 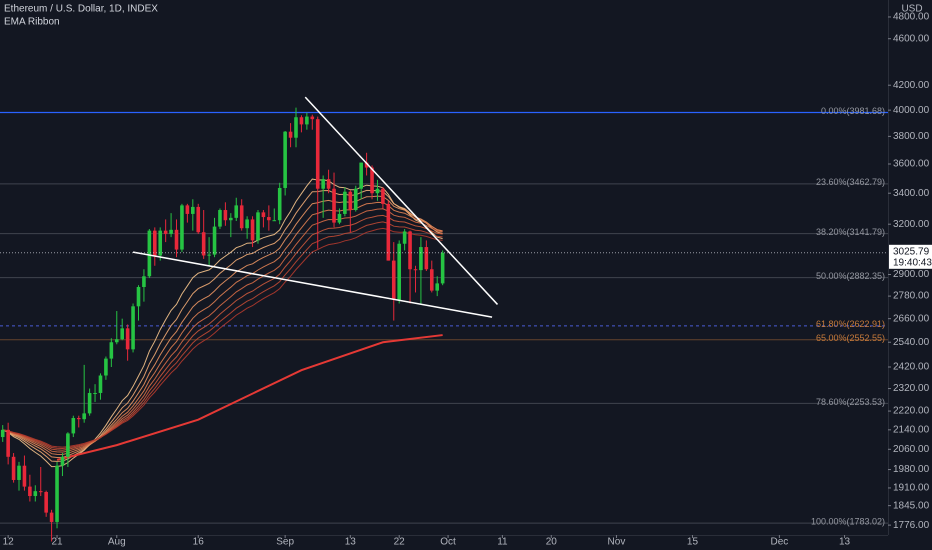 I want to click on y-tick-label: 4800.00, so click(x=911, y=17).